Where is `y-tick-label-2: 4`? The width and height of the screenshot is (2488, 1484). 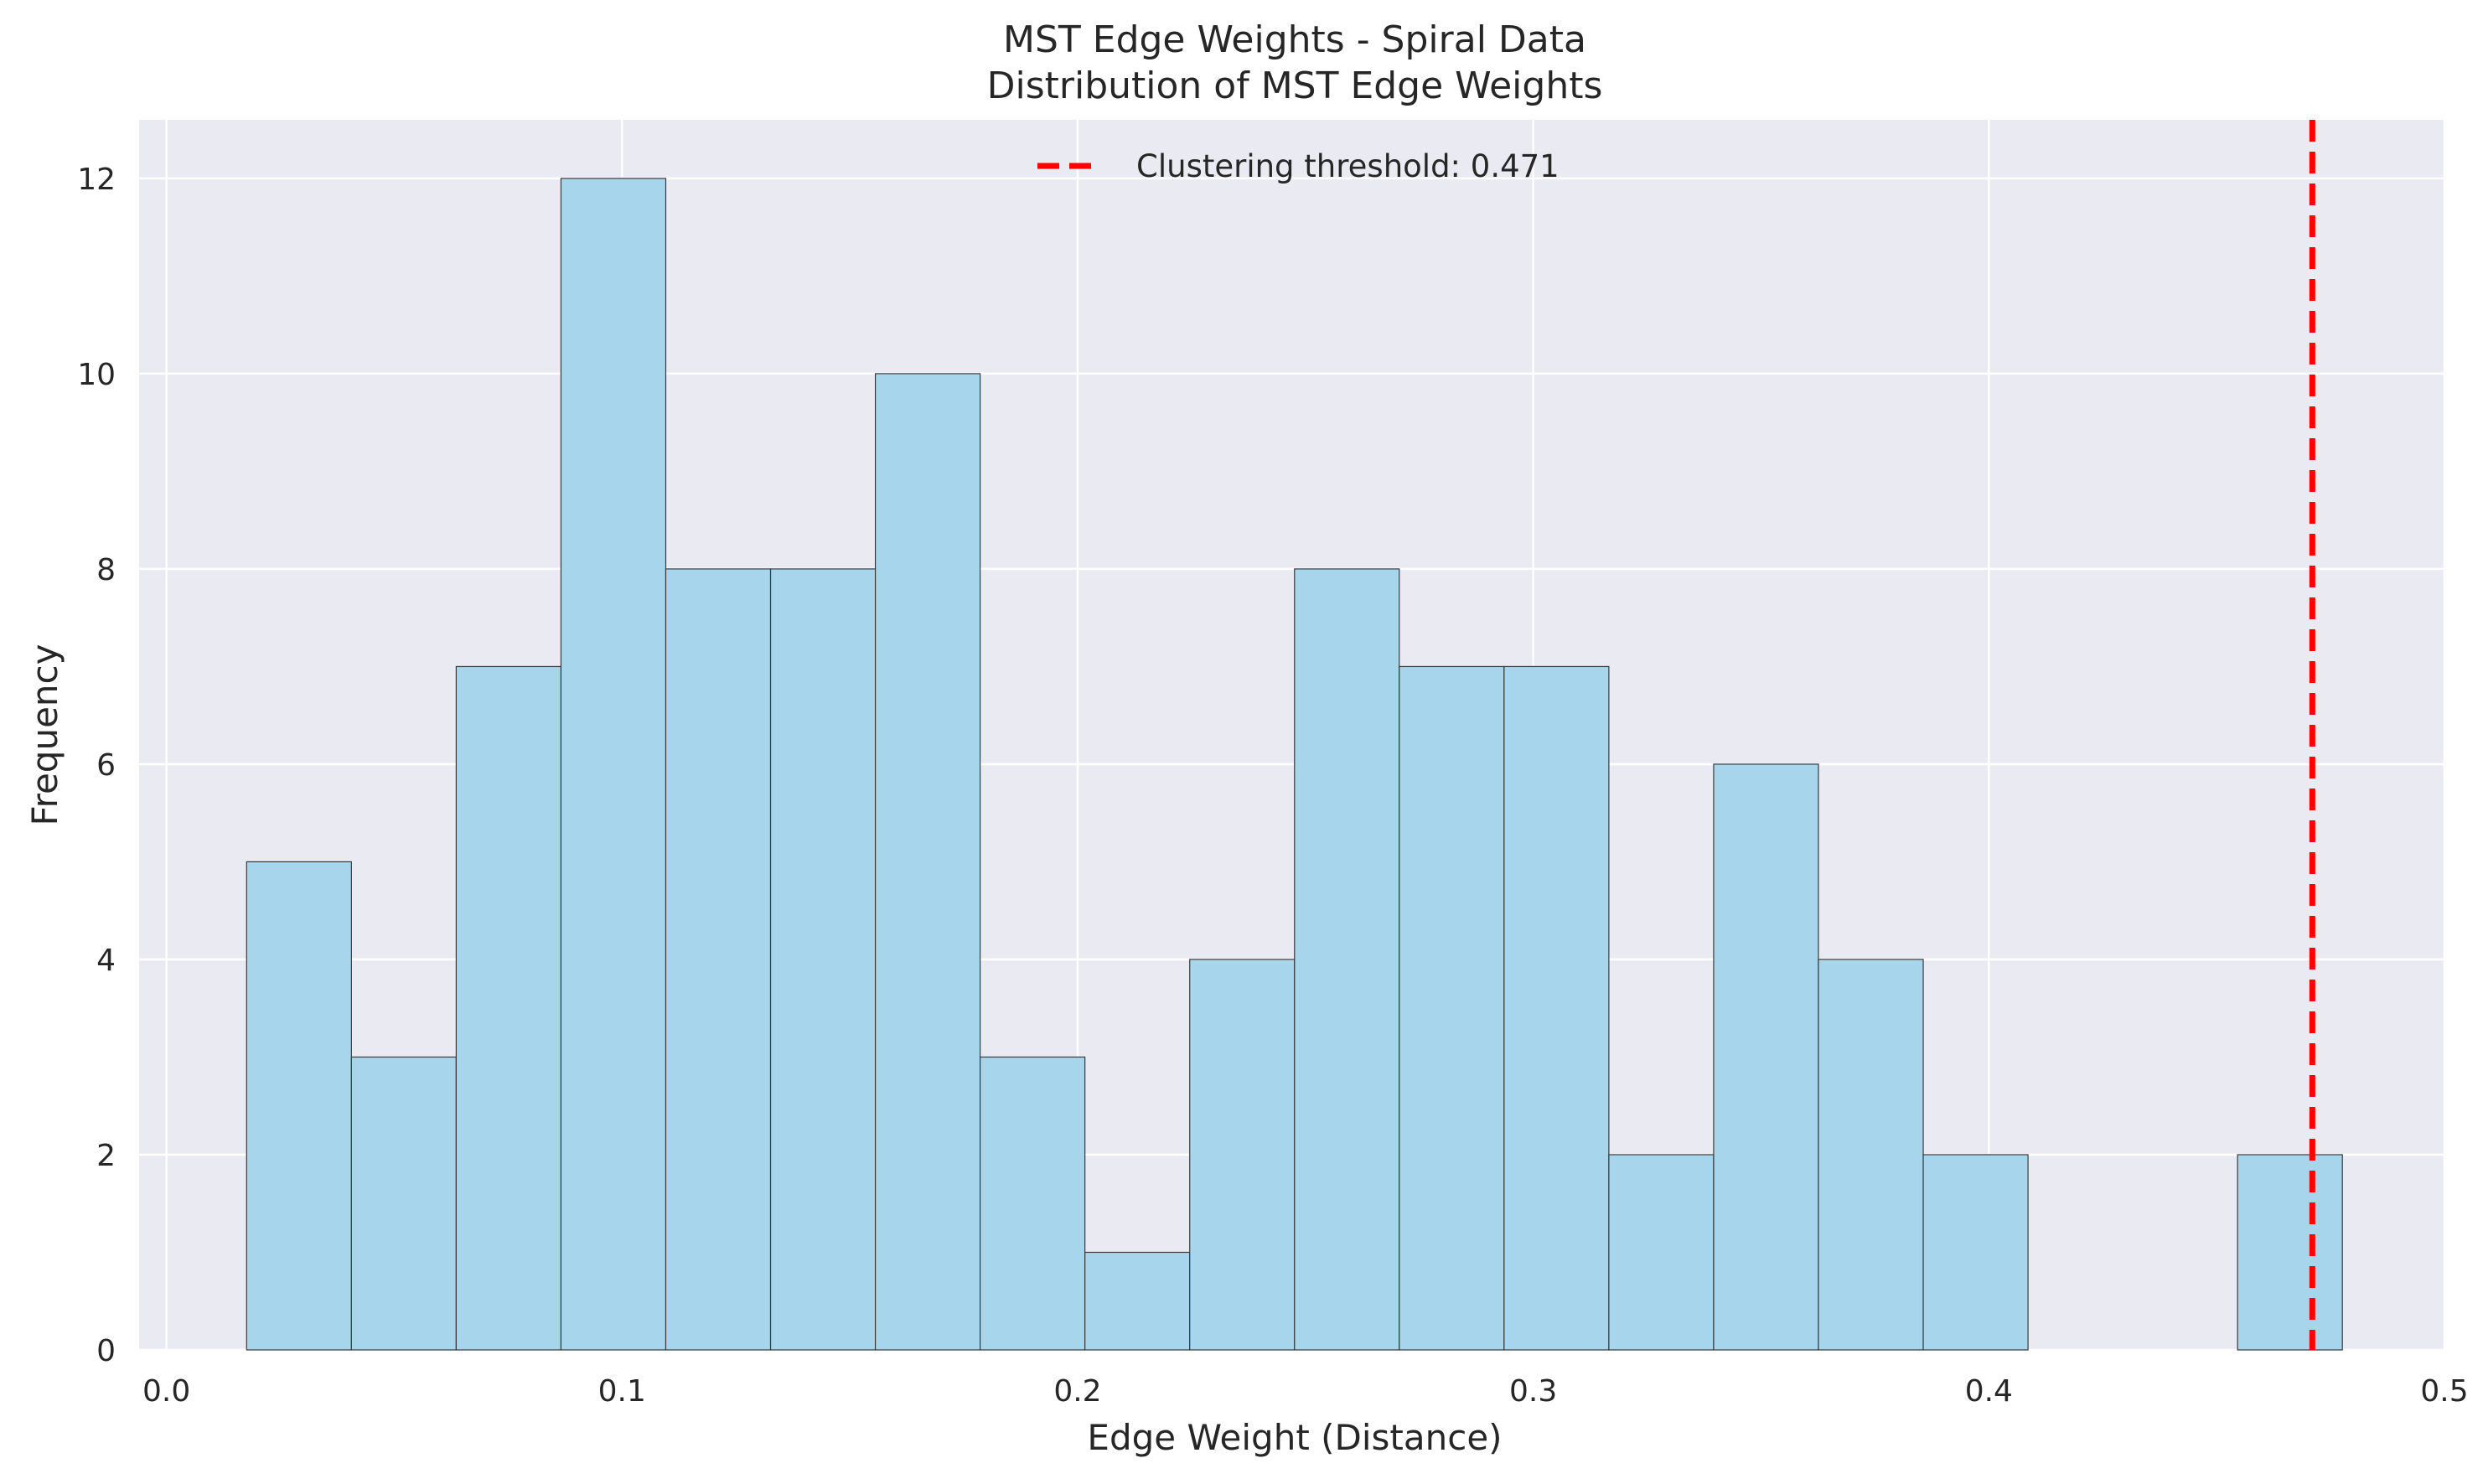
y-tick-label-2: 4 is located at coordinates (106, 961).